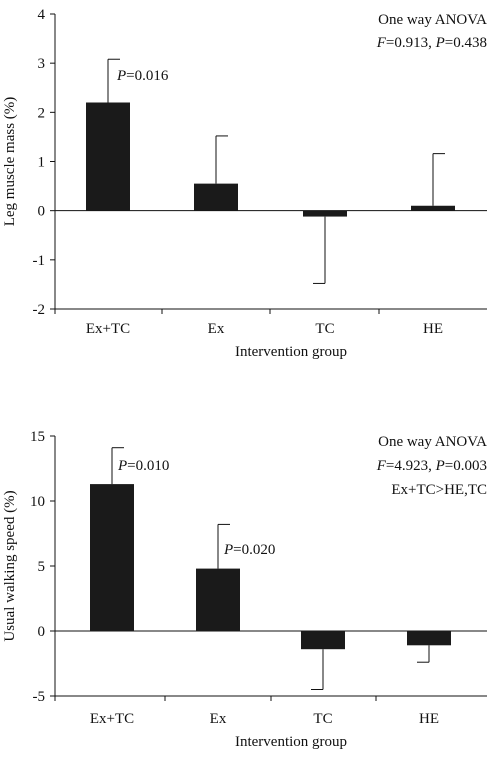  What do you see at coordinates (148, 466) in the screenshot?
I see `p-value: =0.010` at bounding box center [148, 466].